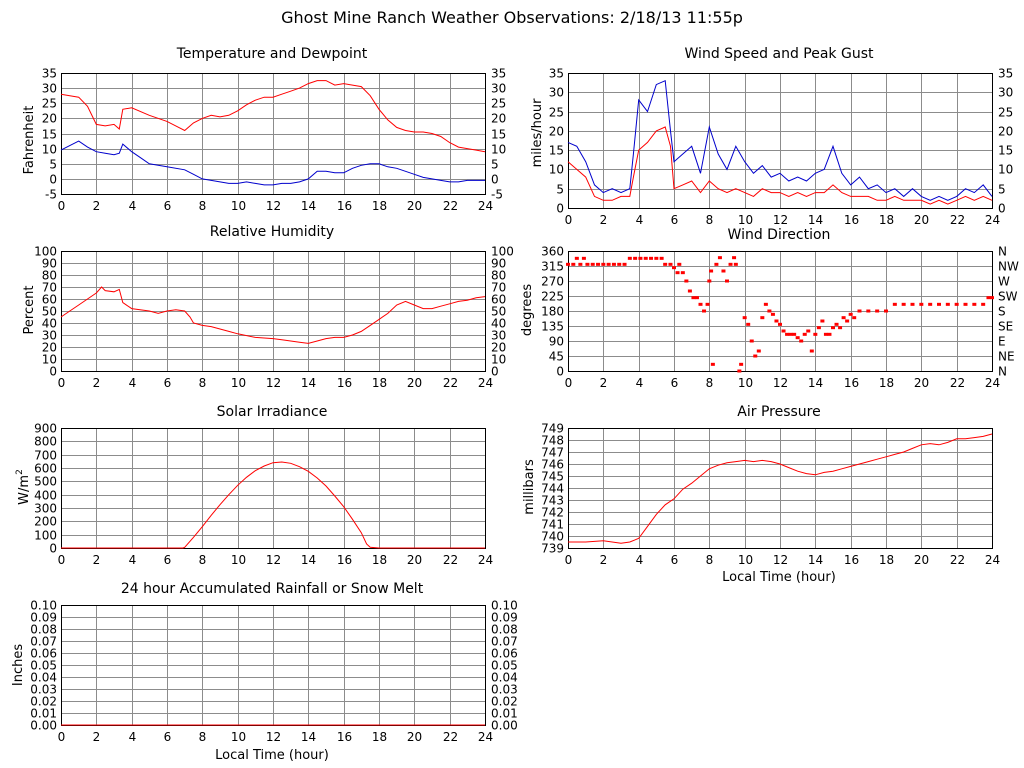 The width and height of the screenshot is (1024, 768). Describe the element at coordinates (1008, 297) in the screenshot. I see `right-tick-label: SW` at that location.